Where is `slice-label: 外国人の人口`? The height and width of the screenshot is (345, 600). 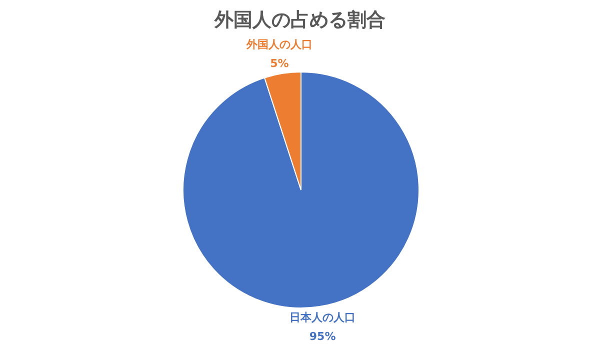 slice-label: 外国人の人口 is located at coordinates (278, 45).